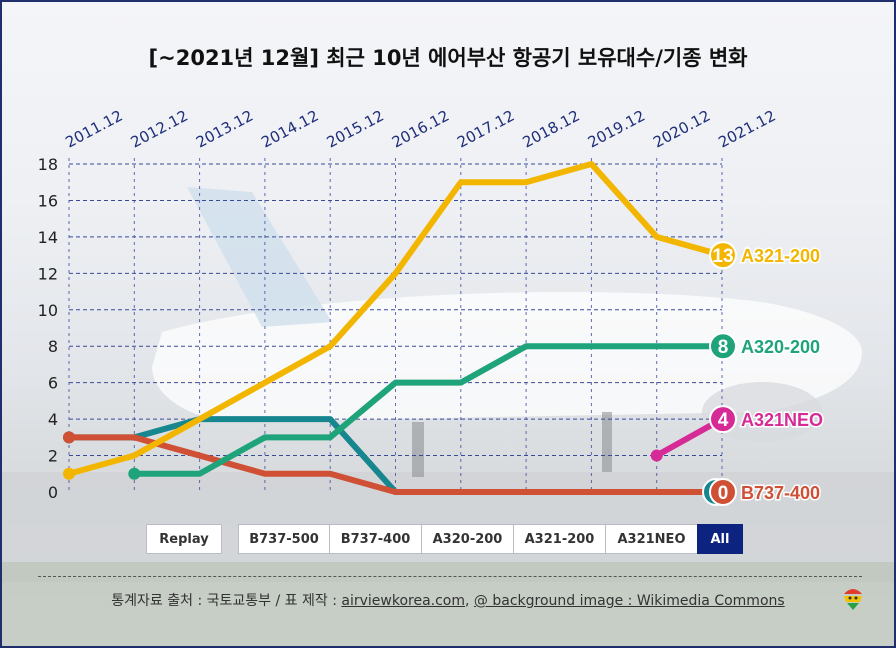 The width and height of the screenshot is (896, 648). I want to click on end-value-label-a320-200: 8, so click(723, 347).